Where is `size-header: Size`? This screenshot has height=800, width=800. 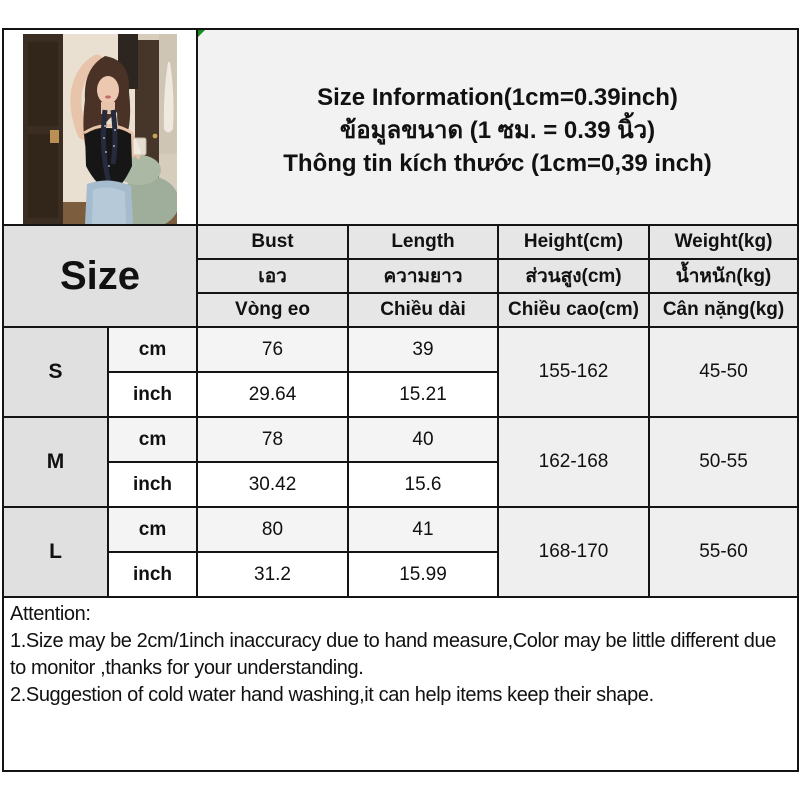 size-header: Size is located at coordinates (100, 276).